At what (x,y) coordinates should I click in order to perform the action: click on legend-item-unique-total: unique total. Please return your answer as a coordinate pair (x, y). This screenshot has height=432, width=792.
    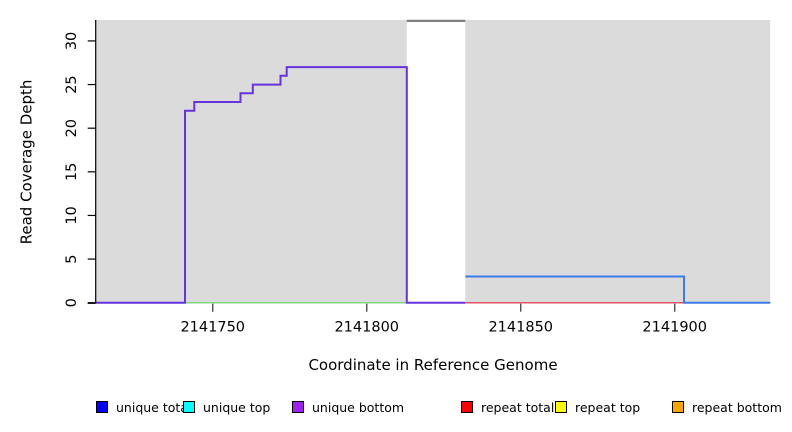
    Looking at the image, I should click on (143, 407).